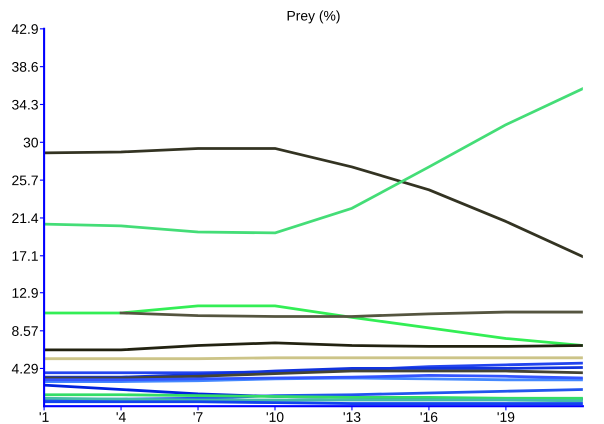  Describe the element at coordinates (25, 369) in the screenshot. I see `y-tick-label: 4.29` at that location.